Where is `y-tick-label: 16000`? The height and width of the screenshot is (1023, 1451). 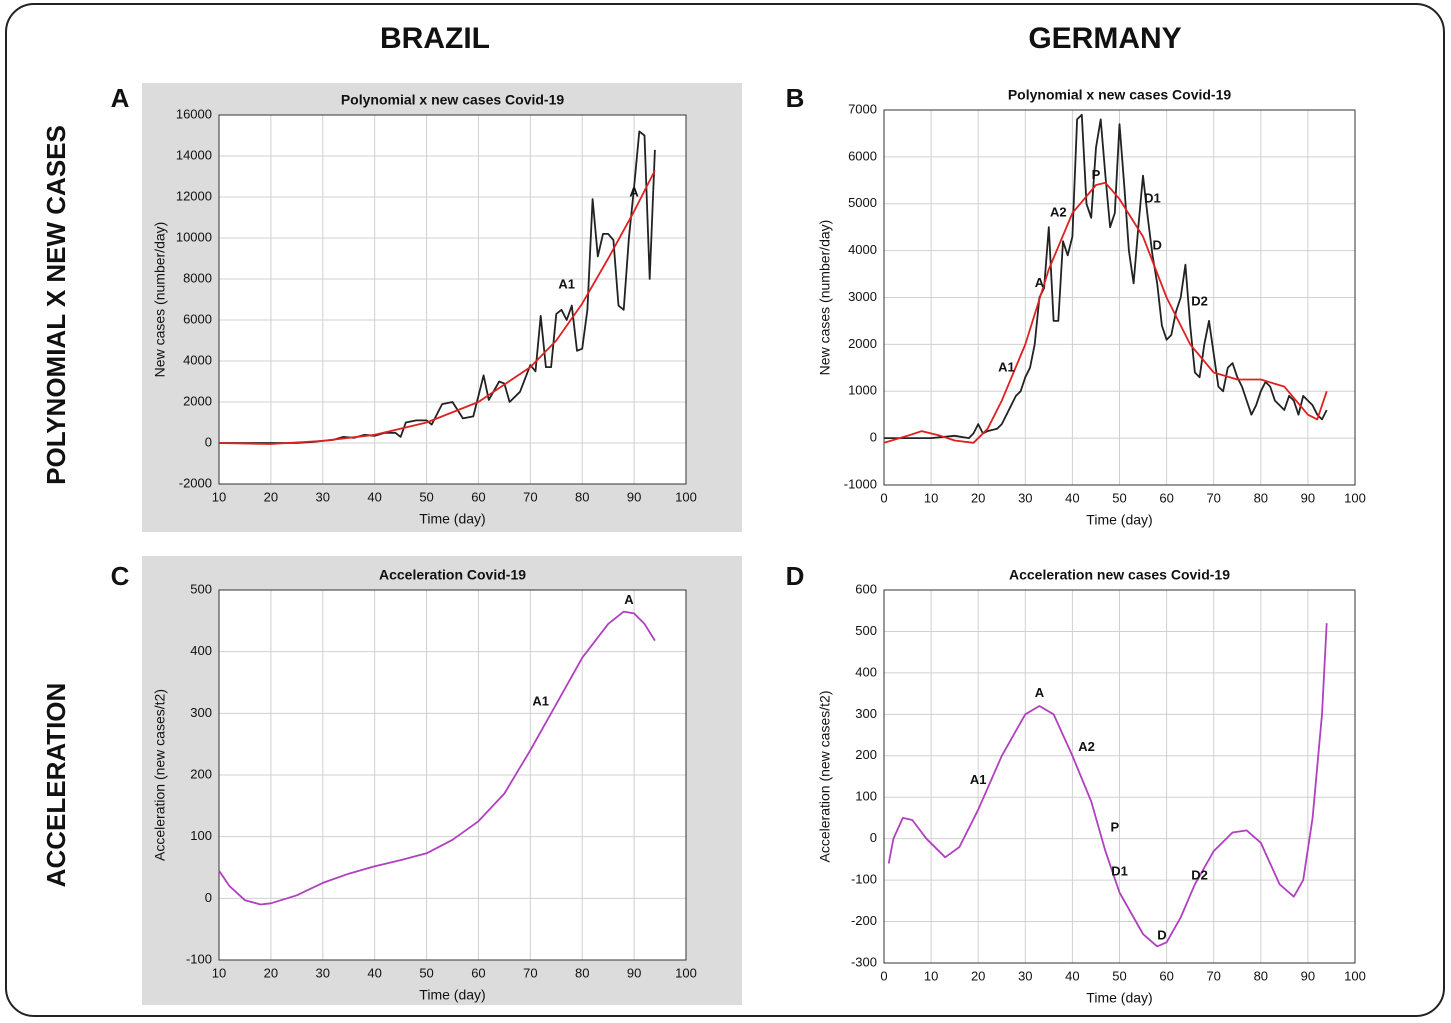
y-tick-label: 16000 is located at coordinates (194, 113).